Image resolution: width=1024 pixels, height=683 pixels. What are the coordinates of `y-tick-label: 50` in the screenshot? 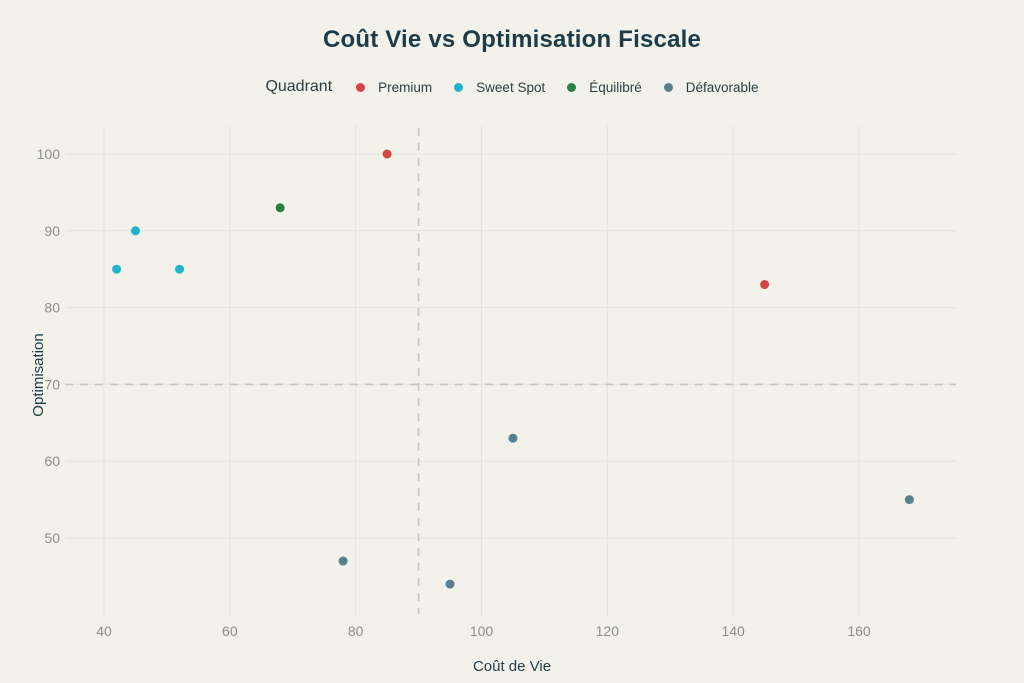 It's located at (52, 538).